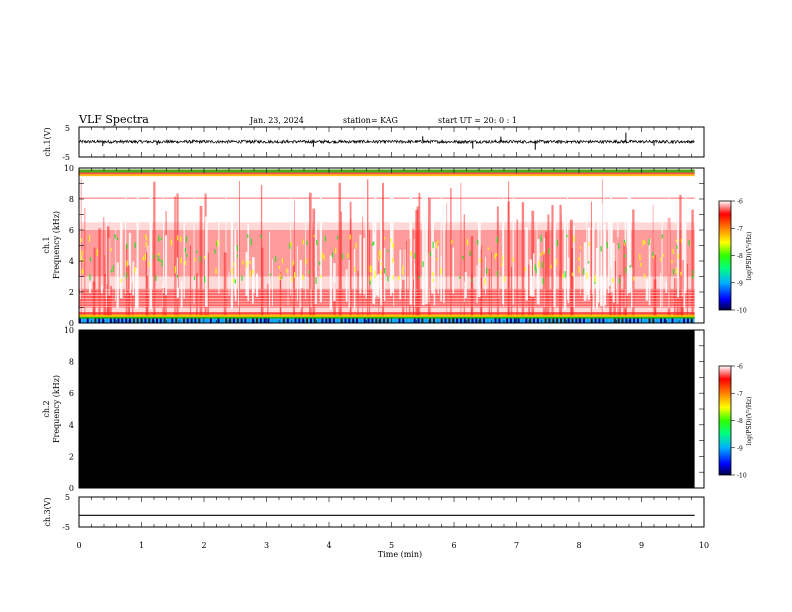  I want to click on colorbar-ch2: -6 -7 -8 -9 -10 log(PSD)(V²/Hz), so click(735, 422).